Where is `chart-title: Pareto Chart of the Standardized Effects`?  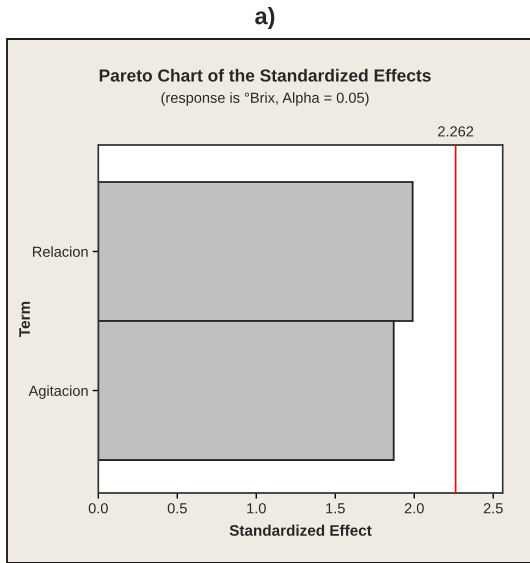
chart-title: Pareto Chart of the Standardized Effects is located at coordinates (265, 75).